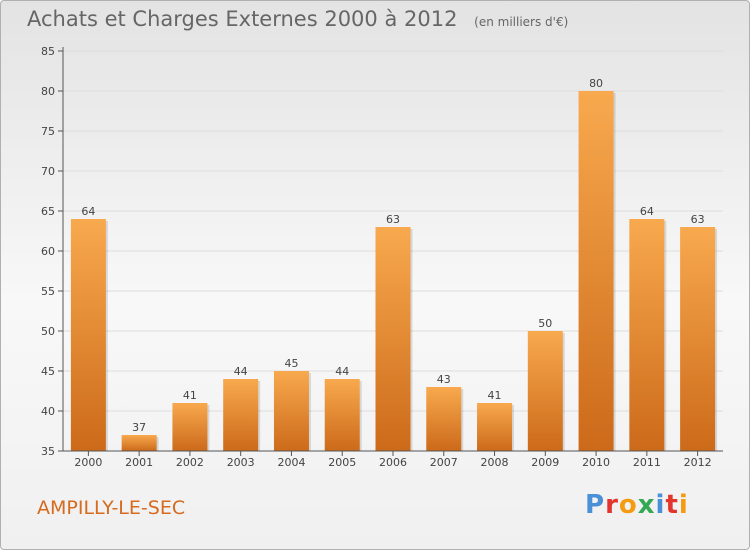 This screenshot has width=750, height=550. I want to click on x-tick-label: 2005, so click(342, 462).